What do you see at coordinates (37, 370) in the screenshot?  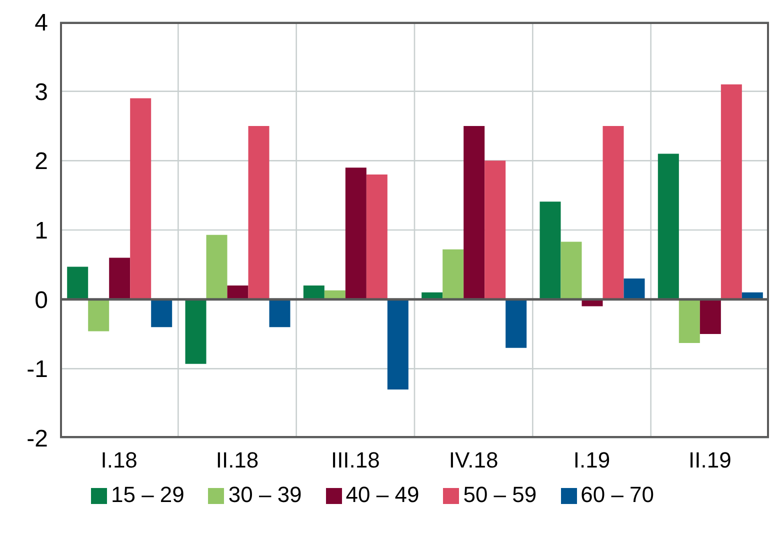 I see `y-tick-label: -1` at bounding box center [37, 370].